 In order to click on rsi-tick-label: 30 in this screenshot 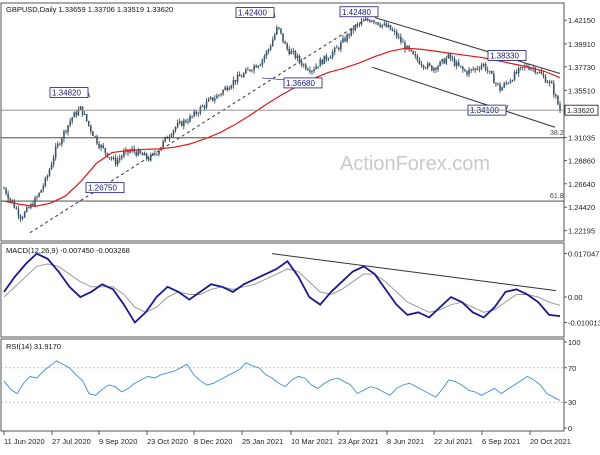, I will do `click(572, 402)`.